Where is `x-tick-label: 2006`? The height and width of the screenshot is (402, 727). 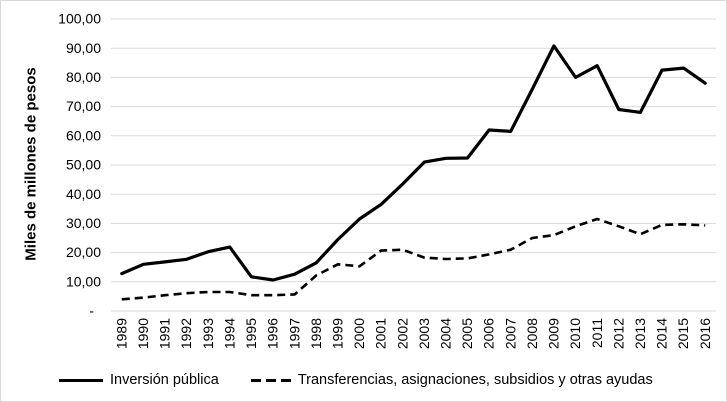
x-tick-label: 2006 is located at coordinates (489, 333).